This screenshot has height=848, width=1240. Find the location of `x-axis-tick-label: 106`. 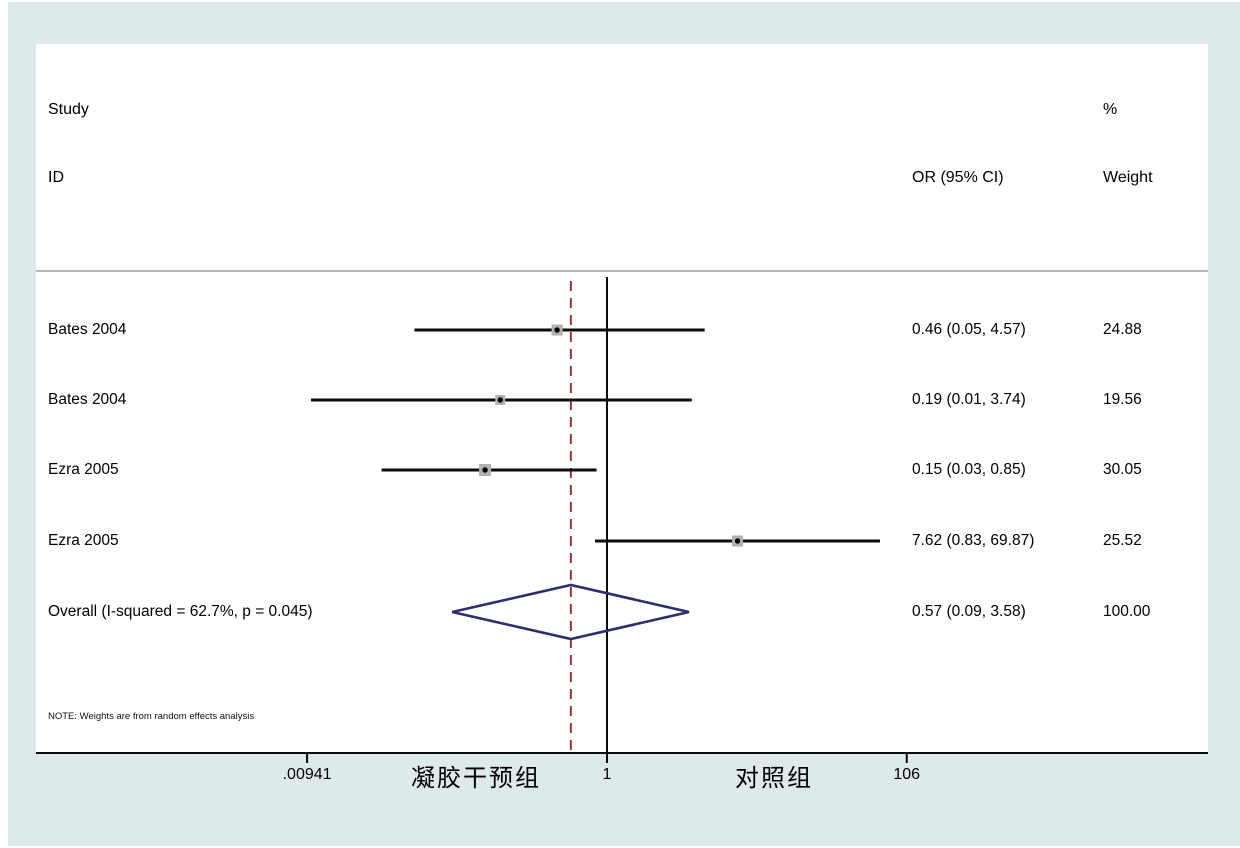

x-axis-tick-label: 106 is located at coordinates (907, 774).